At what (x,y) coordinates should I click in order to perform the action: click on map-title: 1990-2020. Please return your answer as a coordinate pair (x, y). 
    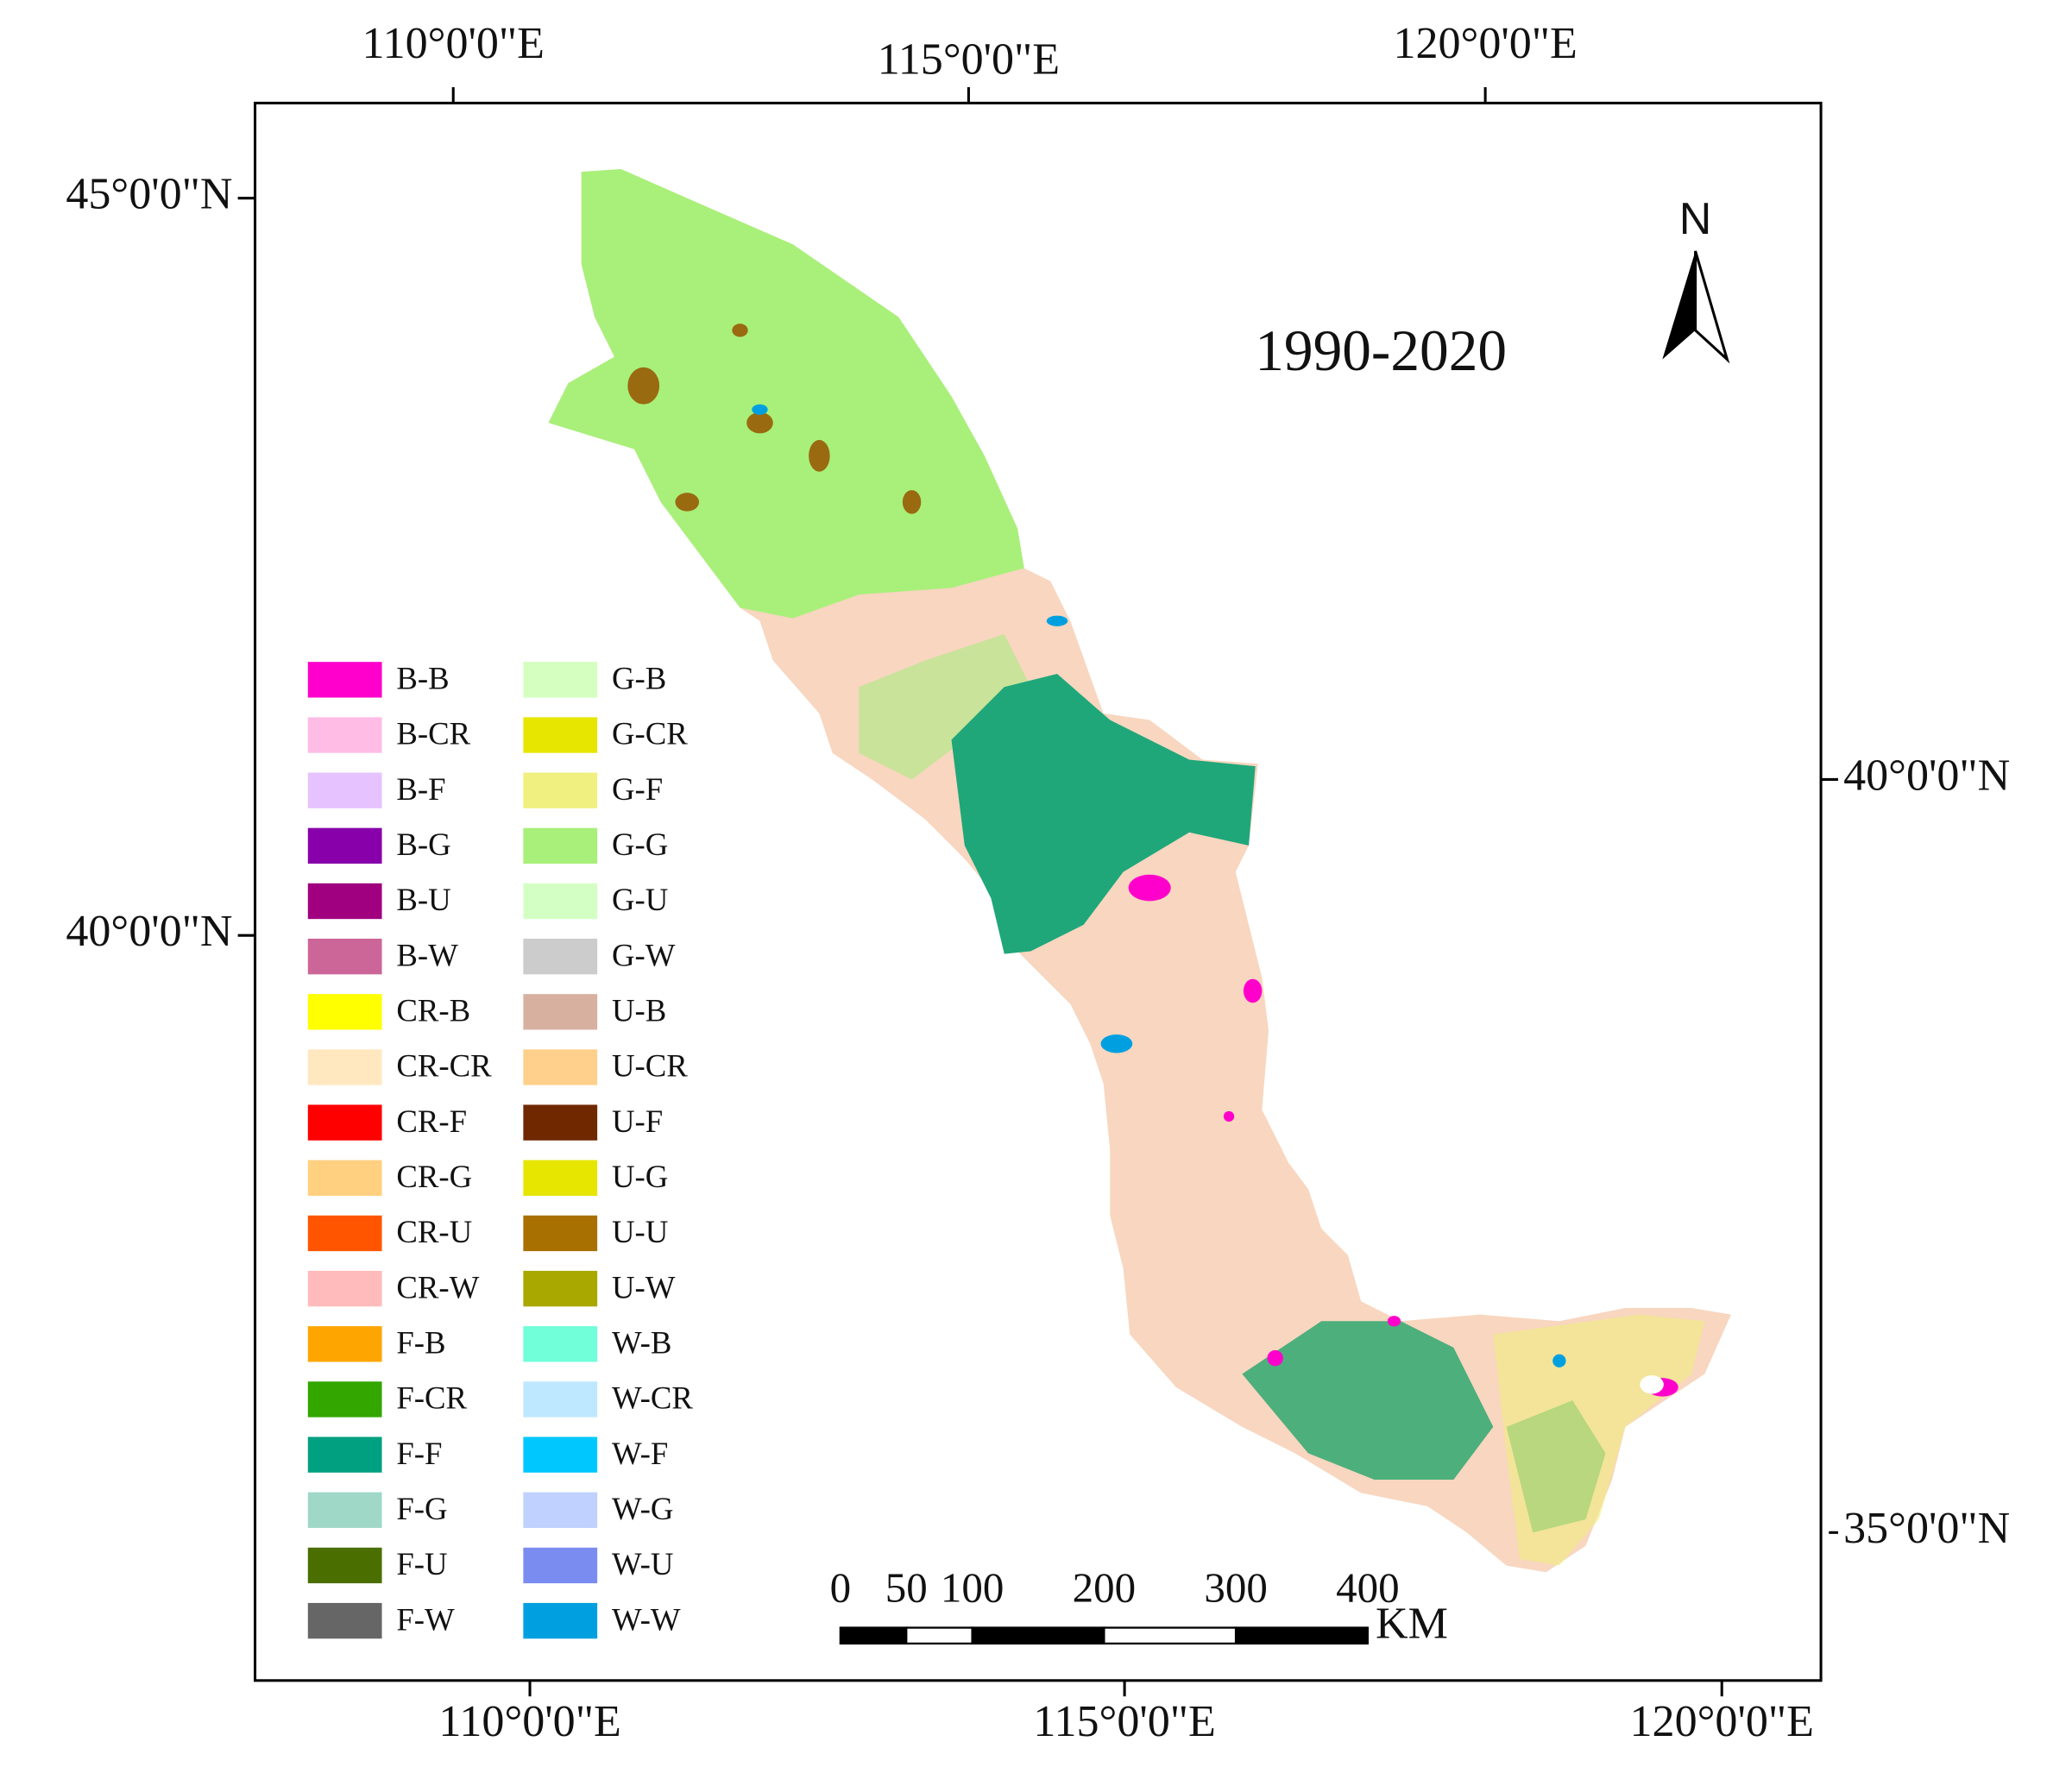
    Looking at the image, I should click on (1381, 350).